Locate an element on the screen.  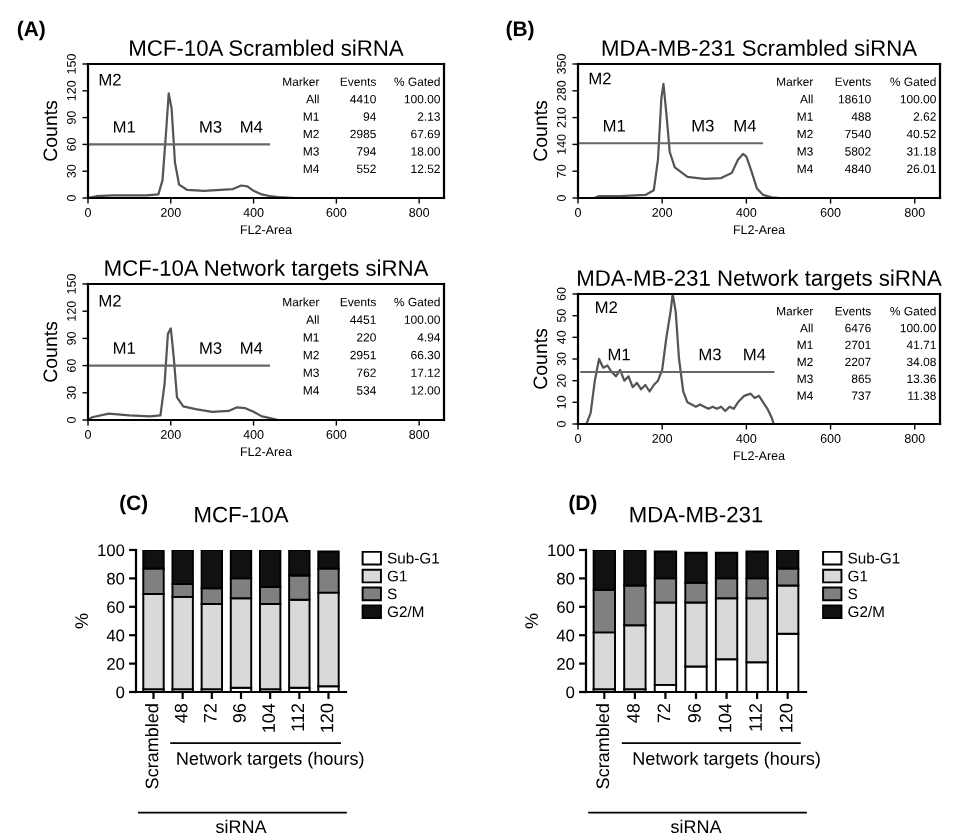
chart-title: MDA-MB-231 is located at coordinates (696, 514).